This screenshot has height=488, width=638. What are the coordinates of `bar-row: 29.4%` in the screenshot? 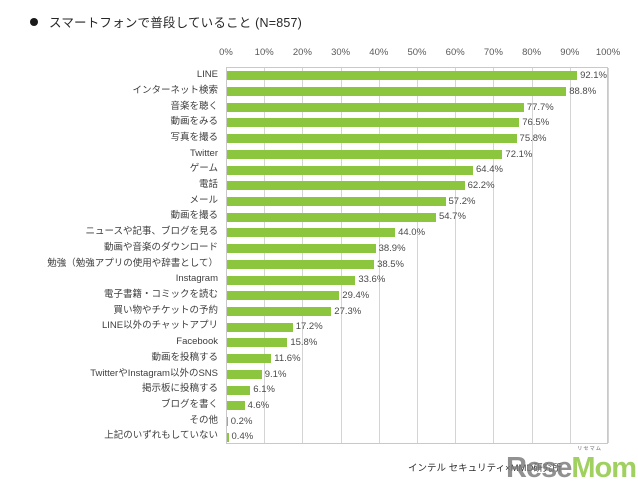 It's located at (417, 296).